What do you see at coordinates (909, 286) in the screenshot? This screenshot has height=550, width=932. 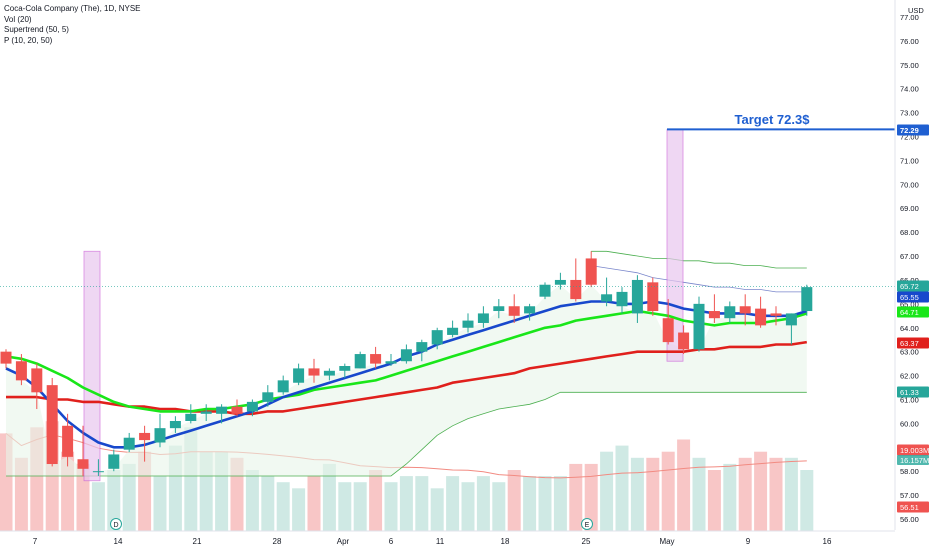 I see `price-label-text: 65.72` at bounding box center [909, 286].